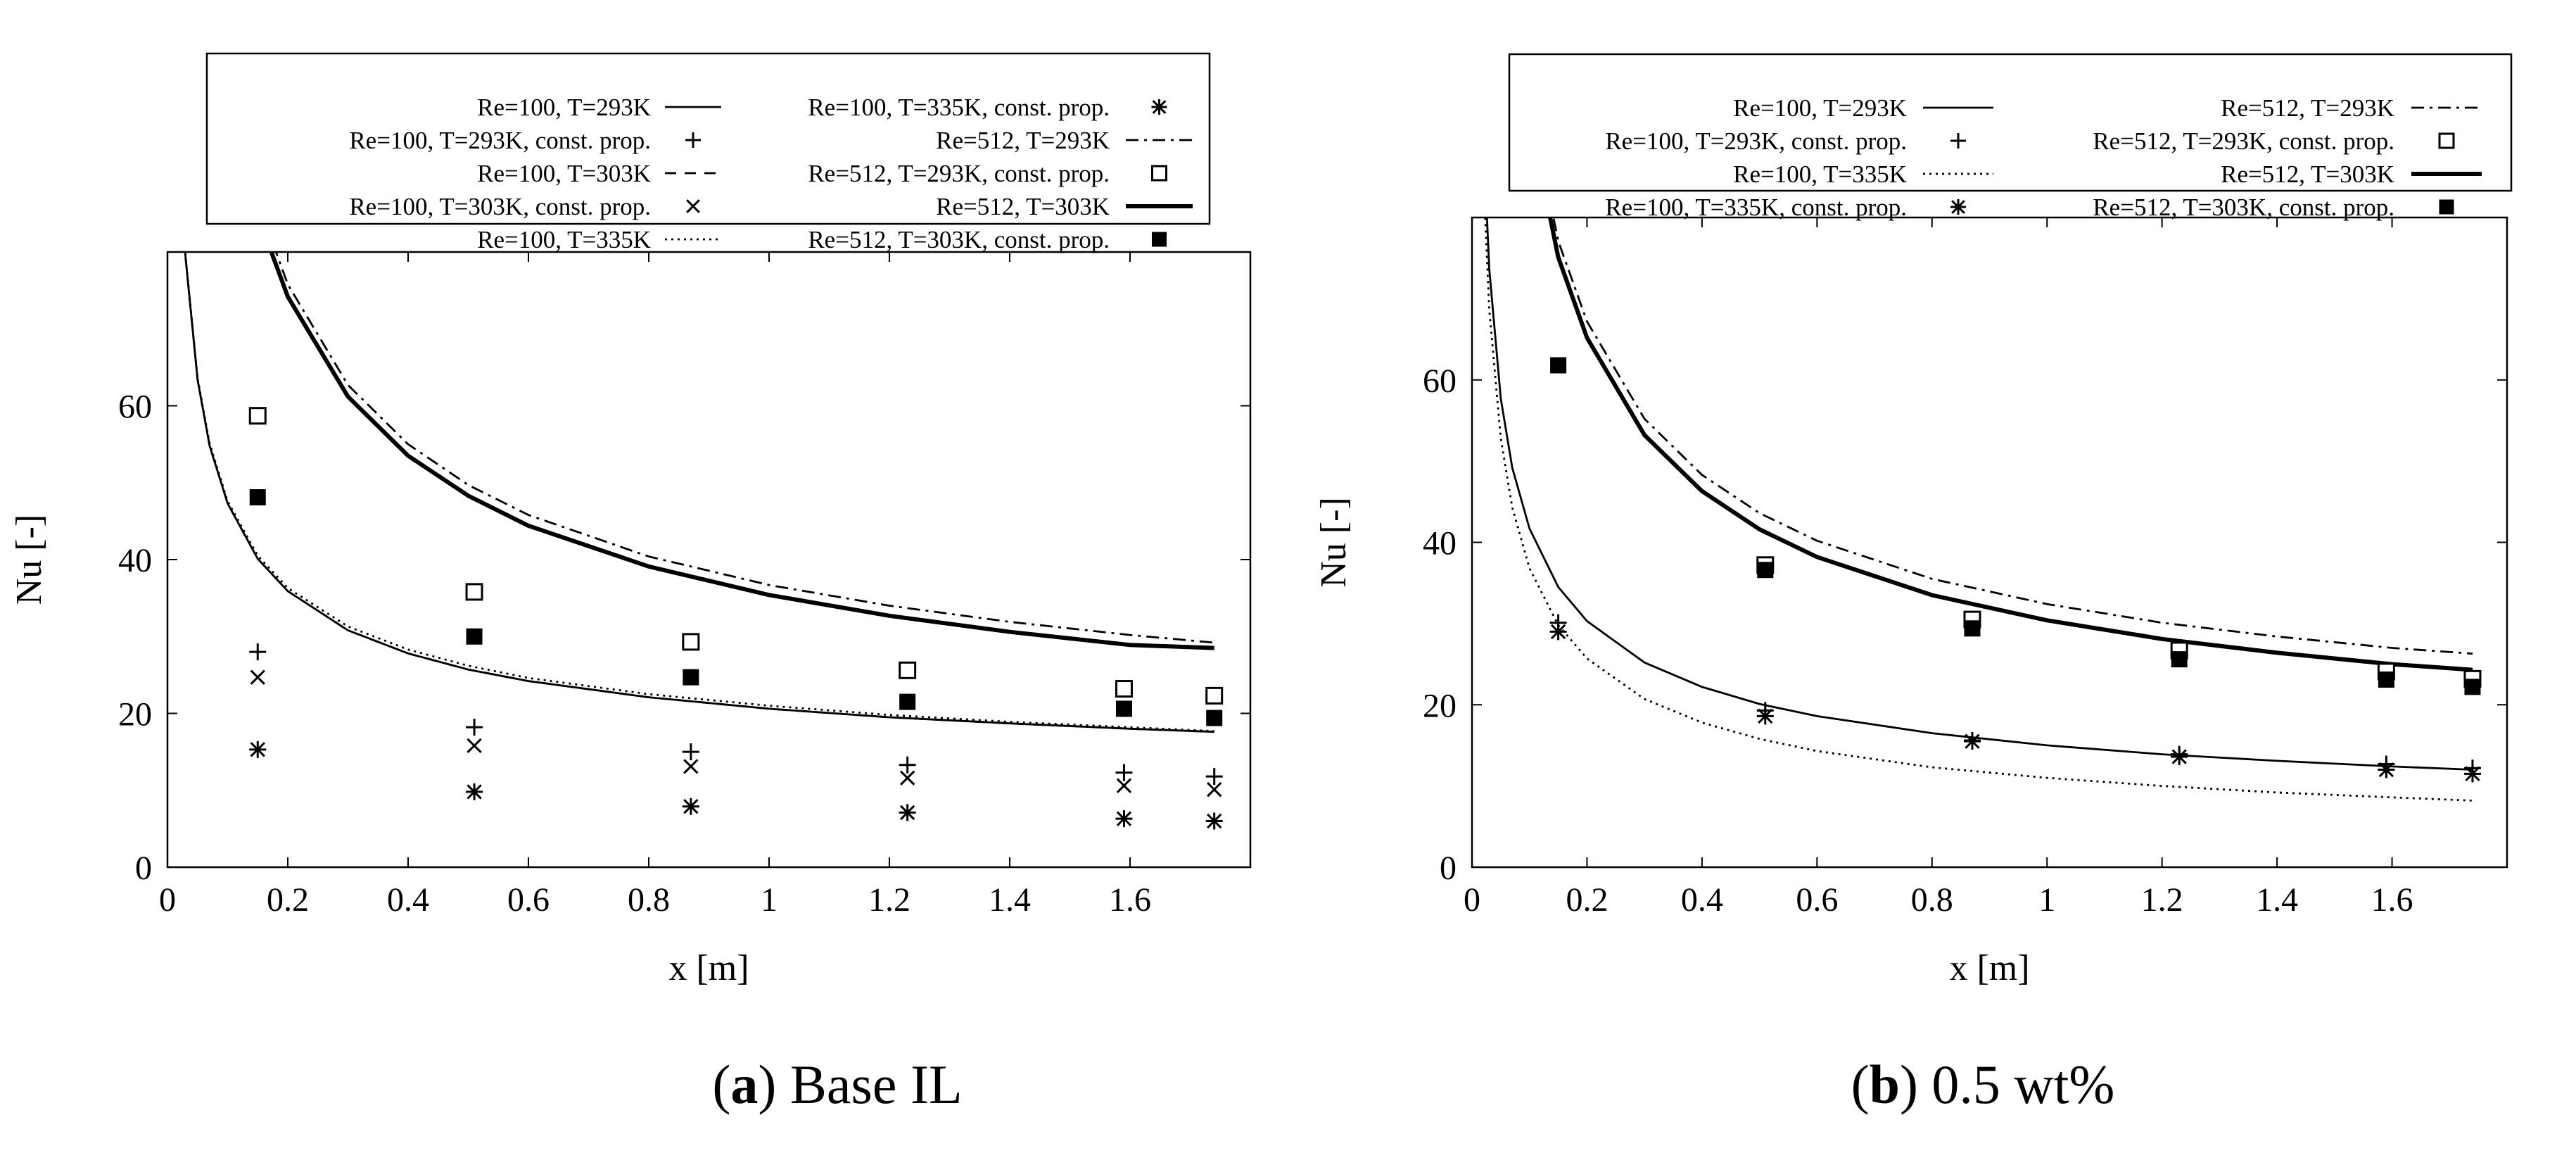  What do you see at coordinates (708, 138) in the screenshot?
I see `legend-box` at bounding box center [708, 138].